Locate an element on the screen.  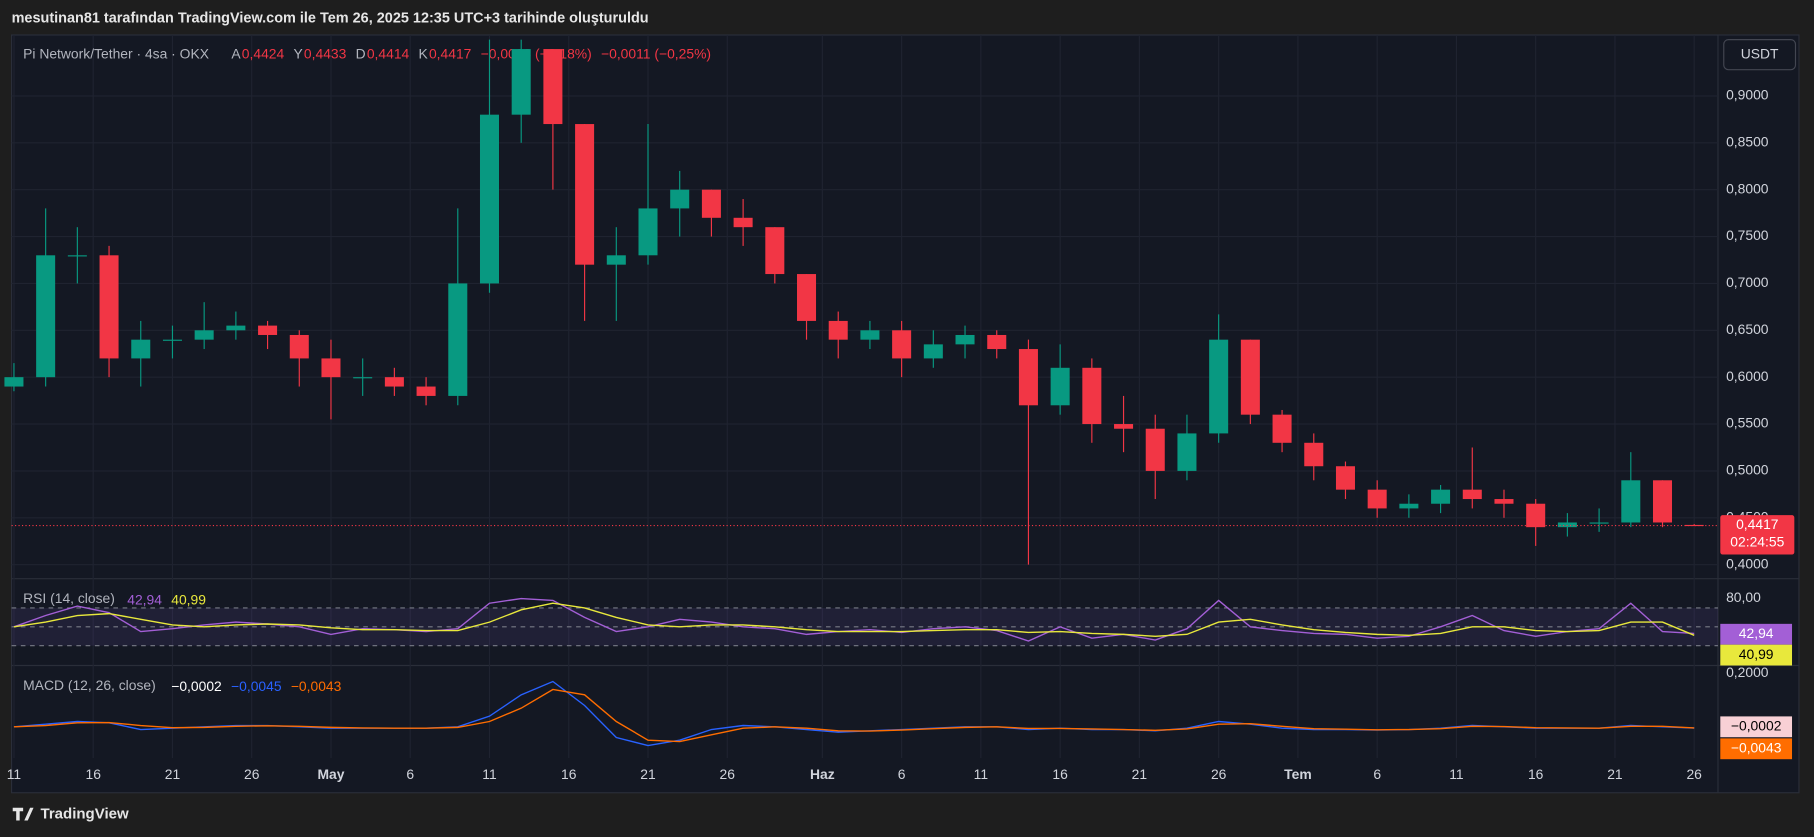
value-tag: 40,99 is located at coordinates (1756, 654).